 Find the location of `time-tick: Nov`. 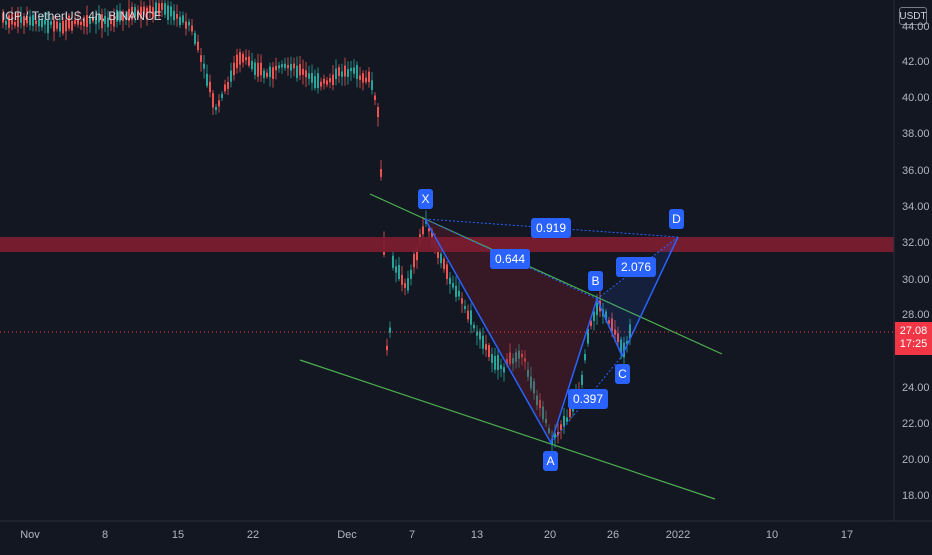

time-tick: Nov is located at coordinates (30, 535).